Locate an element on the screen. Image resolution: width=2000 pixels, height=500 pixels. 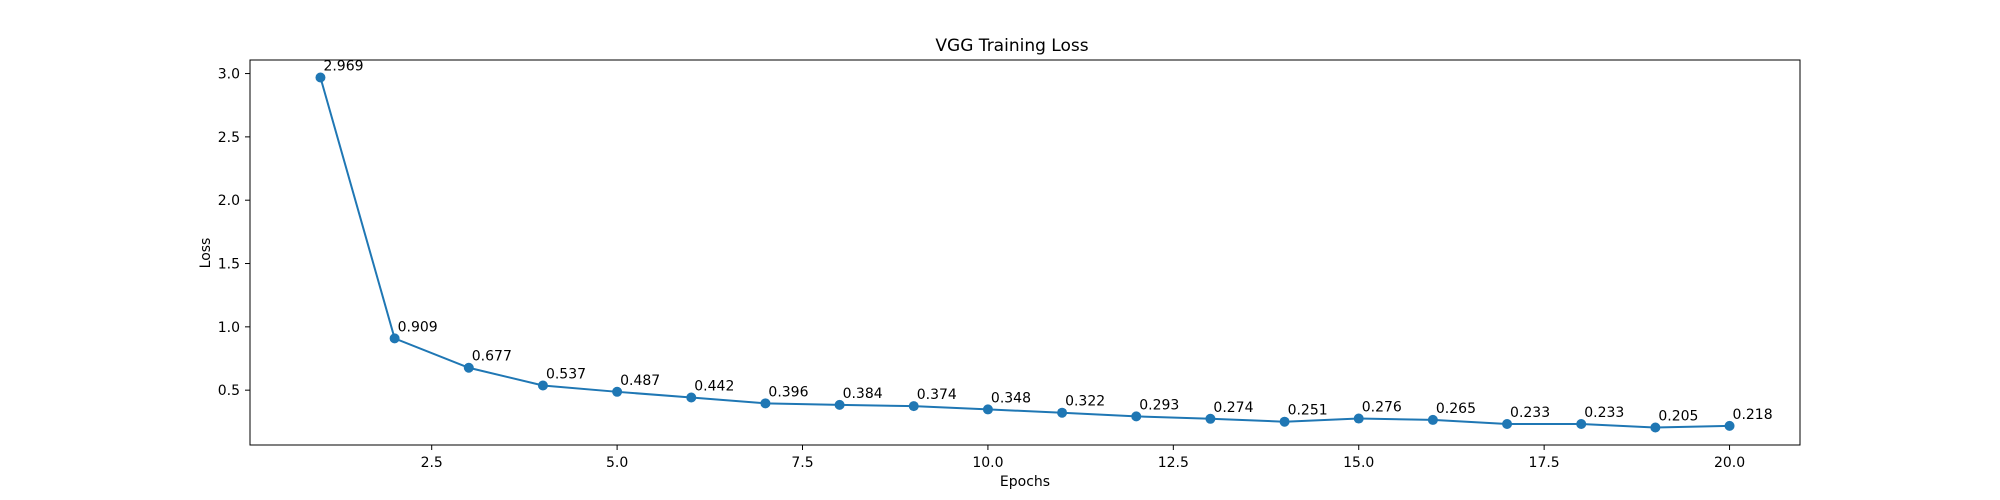
data-label: 0.265 is located at coordinates (1456, 409).